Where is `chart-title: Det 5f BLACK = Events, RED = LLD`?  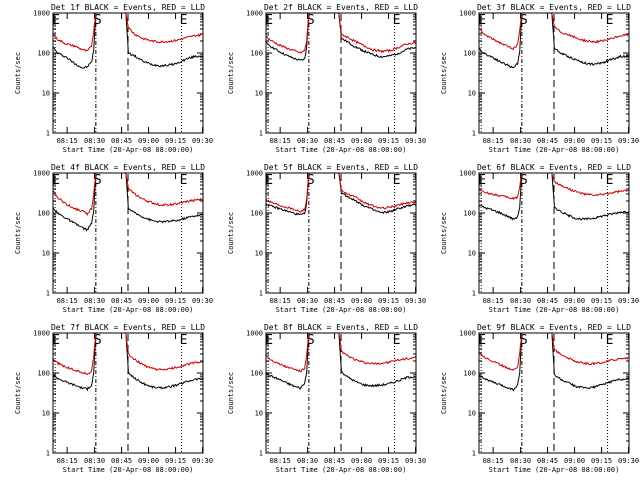
chart-title: Det 5f BLACK = Events, RED = LLD is located at coordinates (341, 167).